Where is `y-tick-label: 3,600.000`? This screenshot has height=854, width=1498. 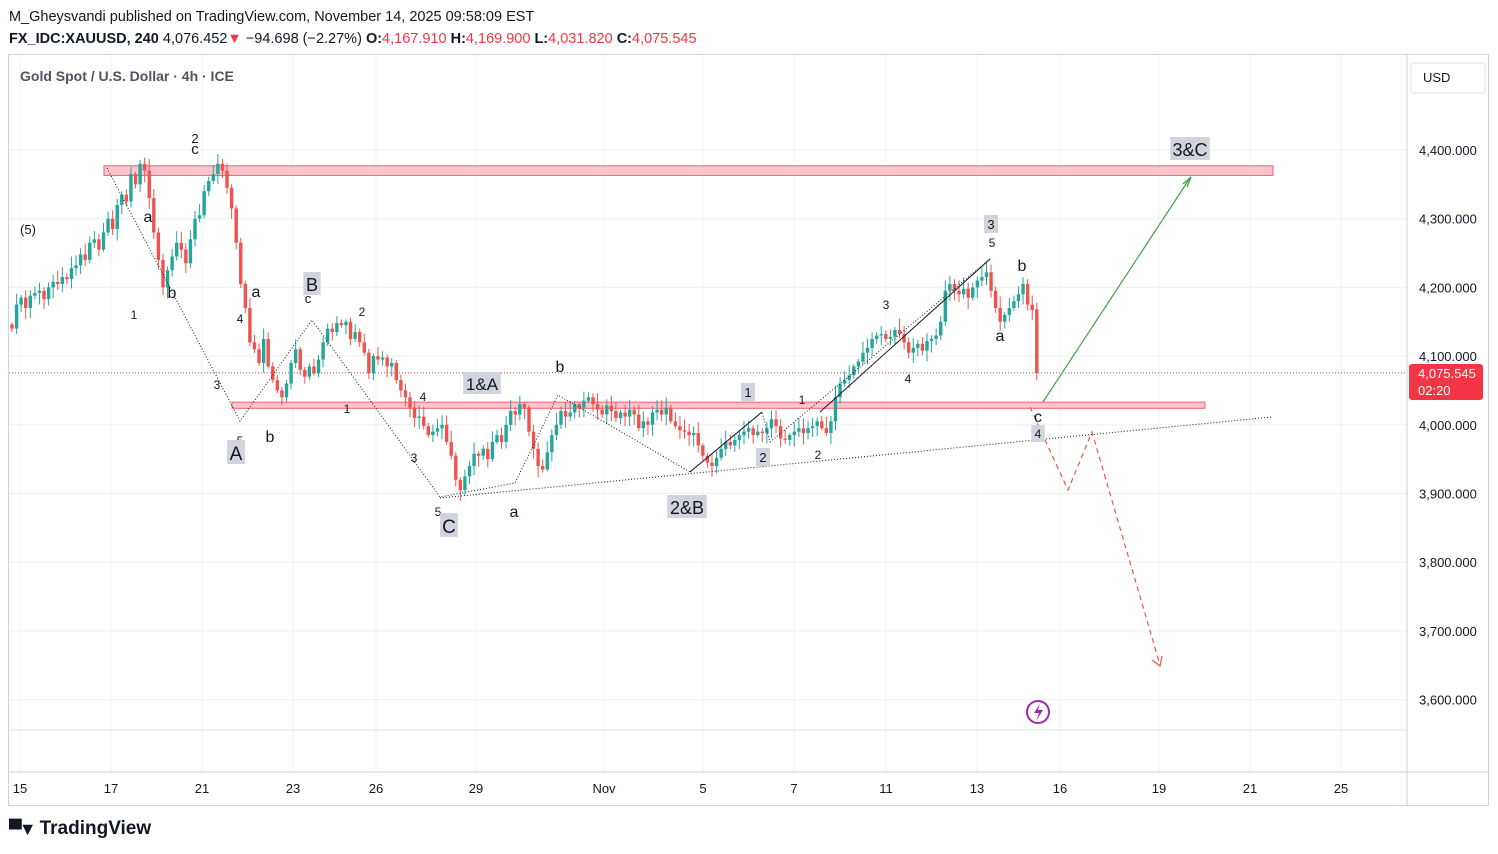
y-tick-label: 3,600.000 is located at coordinates (1448, 700).